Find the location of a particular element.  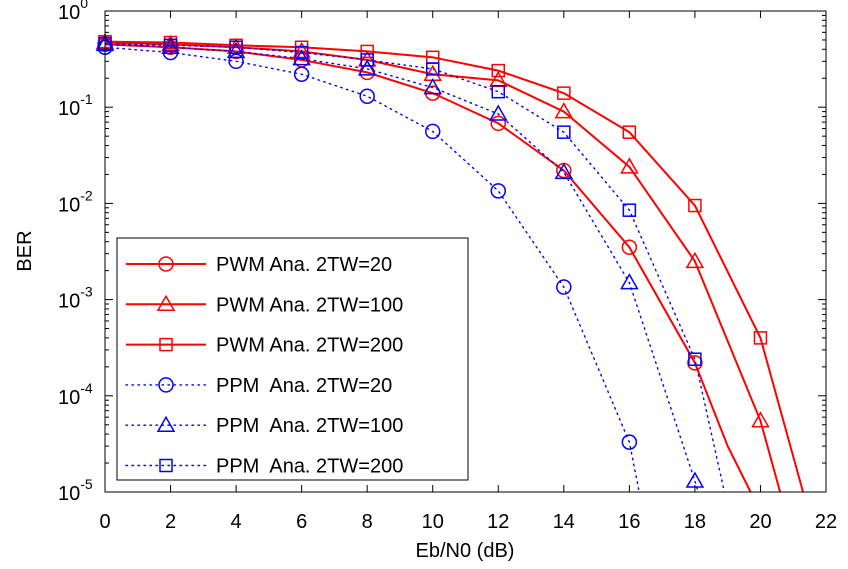

legend-label: PPM Ana. 2TW=200 is located at coordinates (309, 467).